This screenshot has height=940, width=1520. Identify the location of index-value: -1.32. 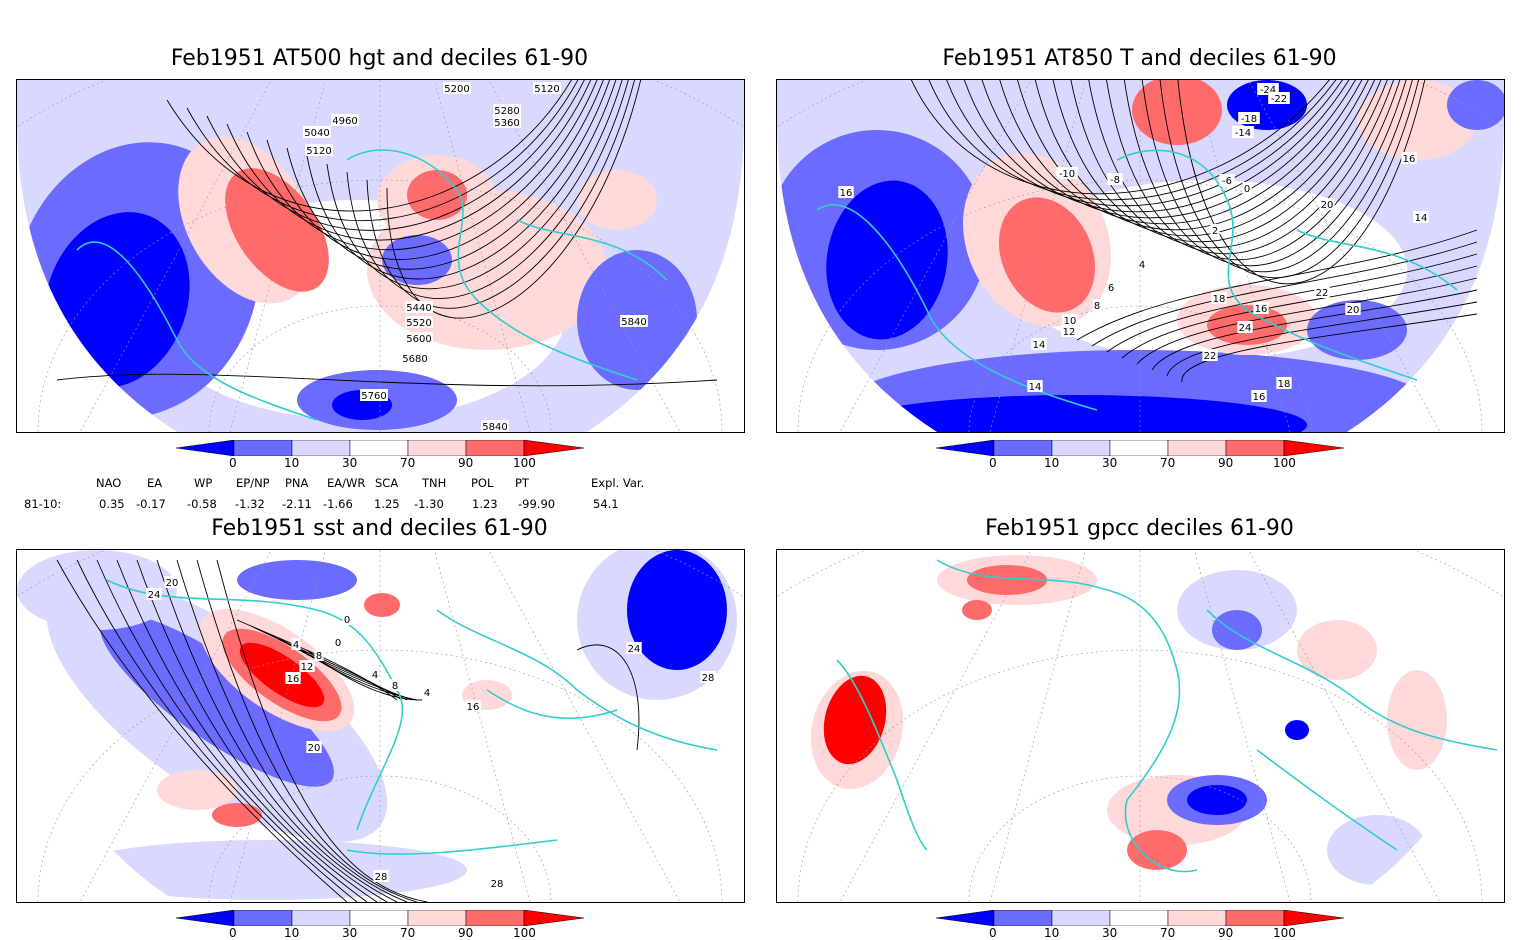
(250, 504).